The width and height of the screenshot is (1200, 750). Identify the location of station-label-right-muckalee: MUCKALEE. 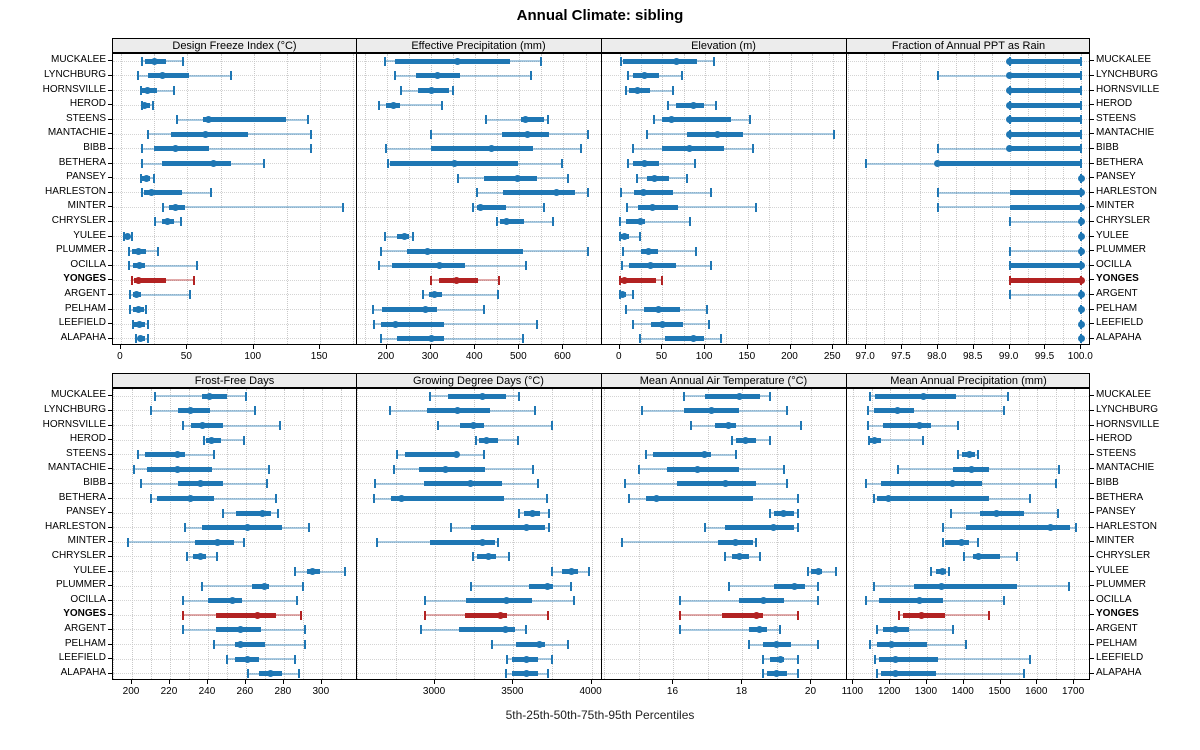
(1124, 395).